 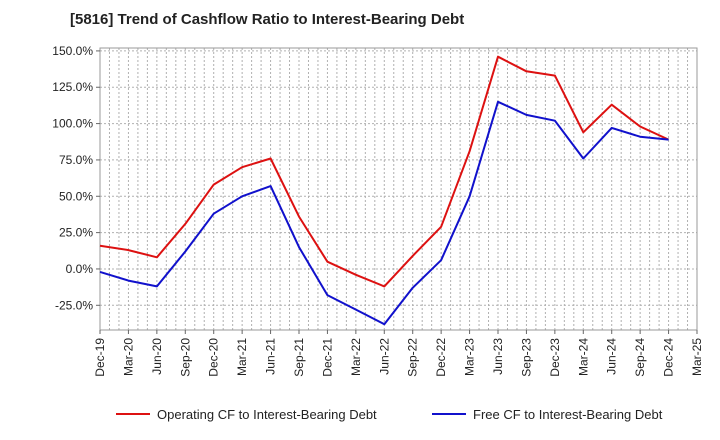 I want to click on y-tick-label: 0.0%, so click(x=80, y=269).